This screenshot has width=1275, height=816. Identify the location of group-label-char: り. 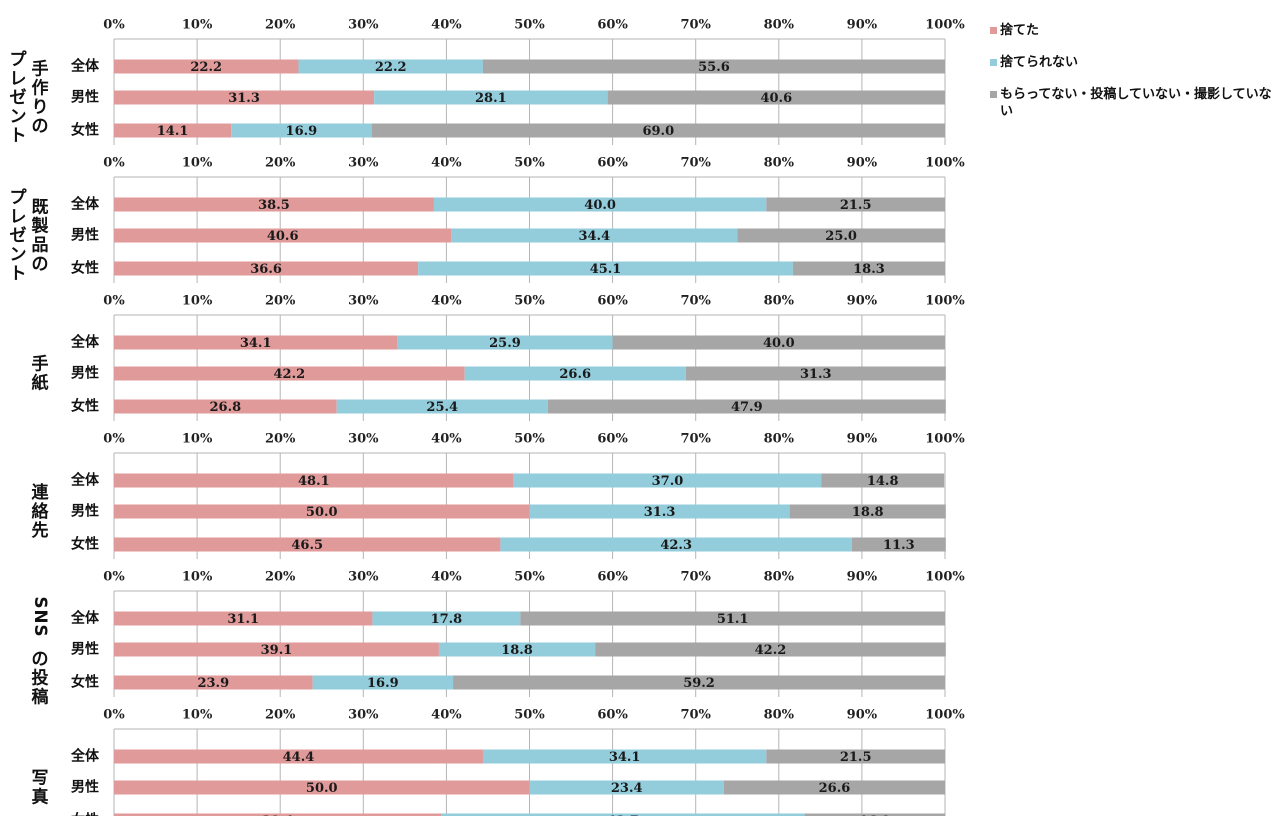
(40, 108).